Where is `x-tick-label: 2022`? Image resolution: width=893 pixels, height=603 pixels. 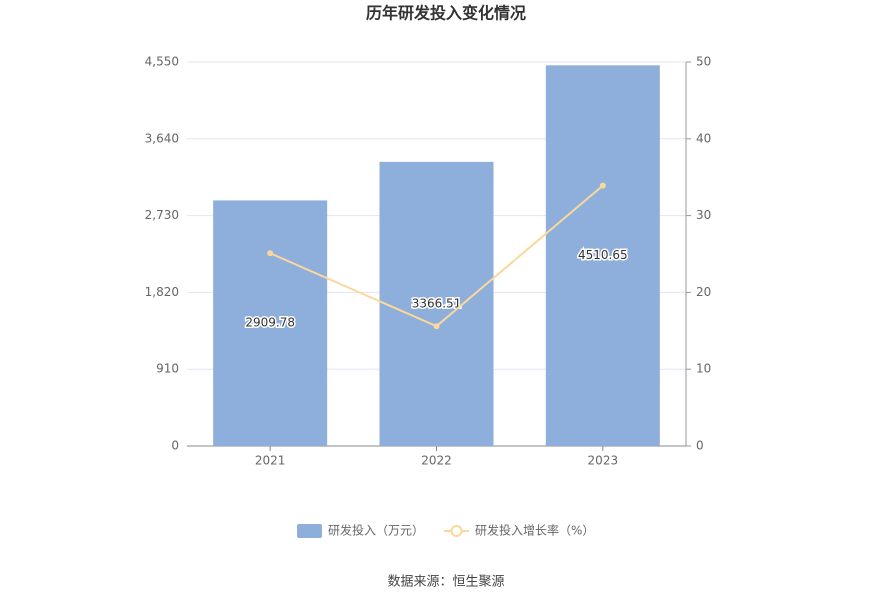 x-tick-label: 2022 is located at coordinates (436, 461).